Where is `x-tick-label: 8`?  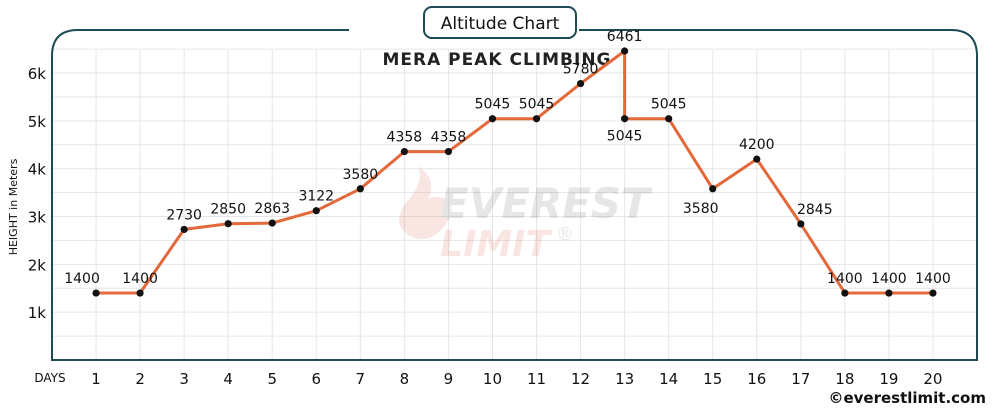 x-tick-label: 8 is located at coordinates (405, 379).